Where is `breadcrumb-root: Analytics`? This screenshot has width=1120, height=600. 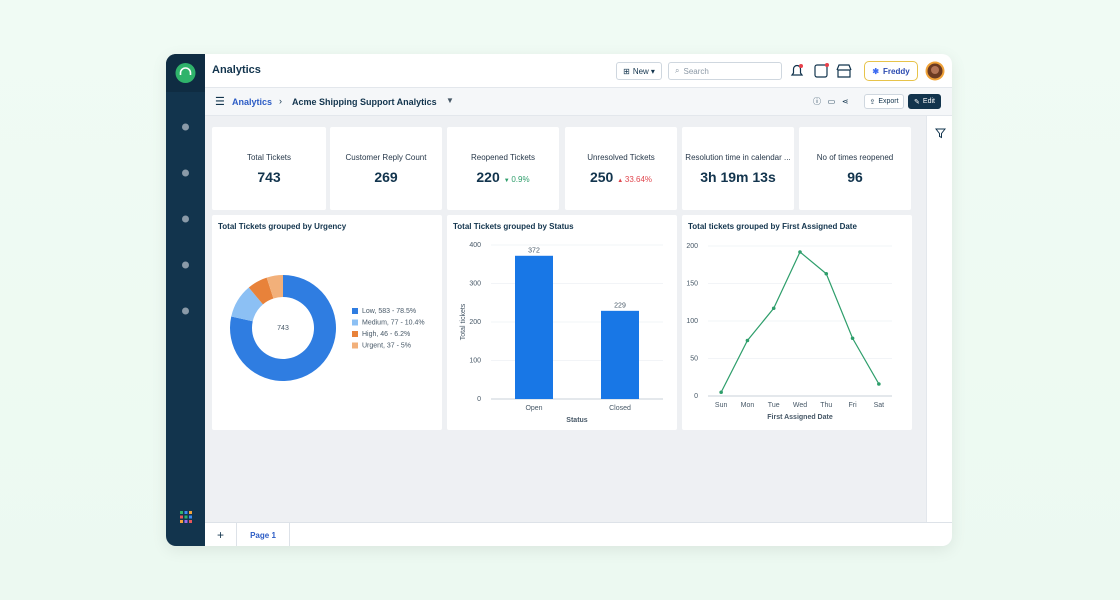 breadcrumb-root: Analytics is located at coordinates (252, 102).